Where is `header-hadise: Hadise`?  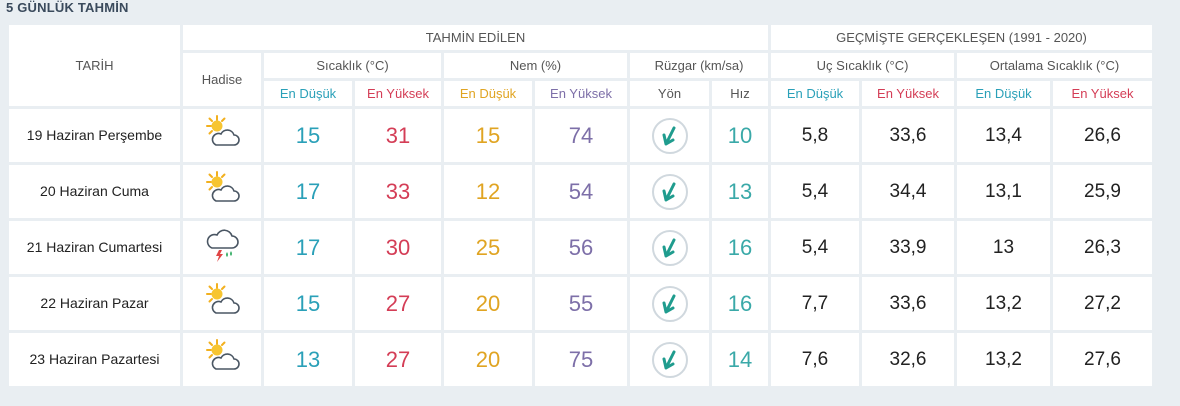 header-hadise: Hadise is located at coordinates (222, 79).